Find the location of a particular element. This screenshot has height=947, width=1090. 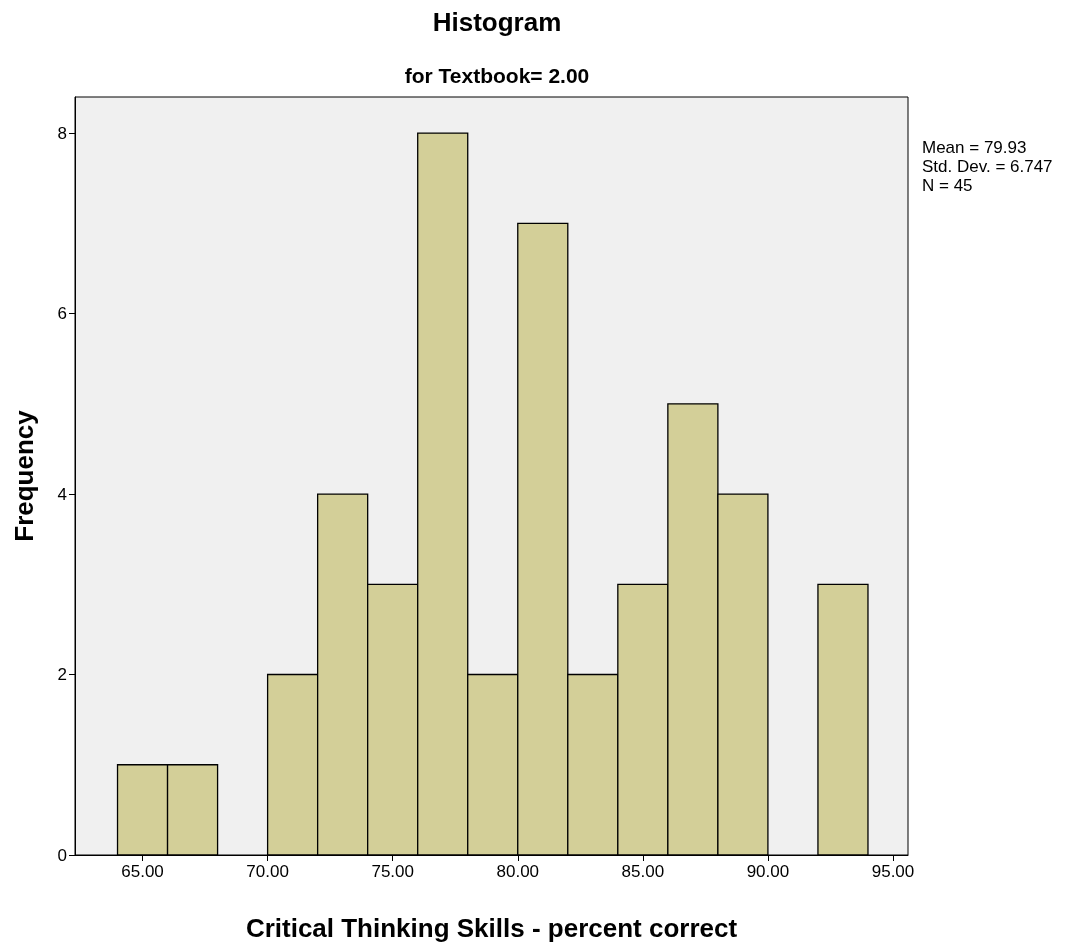

chart-title: Histogram is located at coordinates (497, 22).